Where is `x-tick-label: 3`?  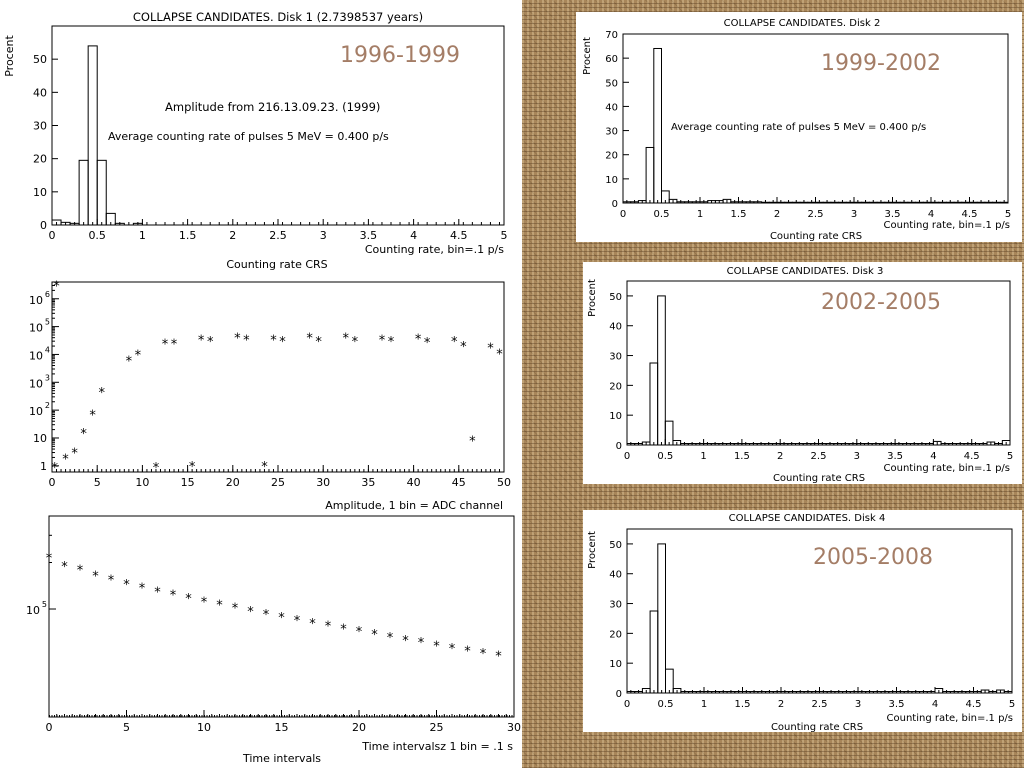 x-tick-label: 3 is located at coordinates (323, 235).